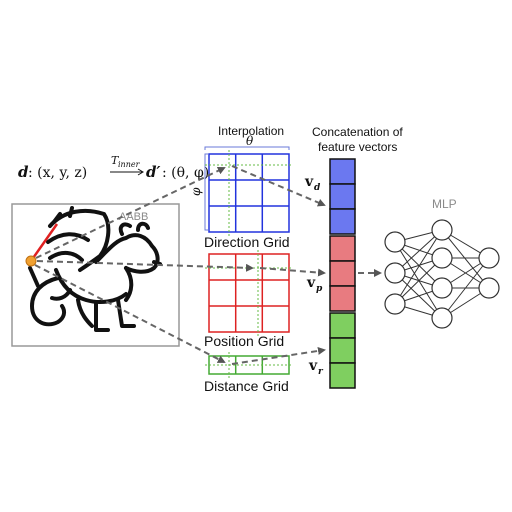  I want to click on position-grid, so click(249, 293).